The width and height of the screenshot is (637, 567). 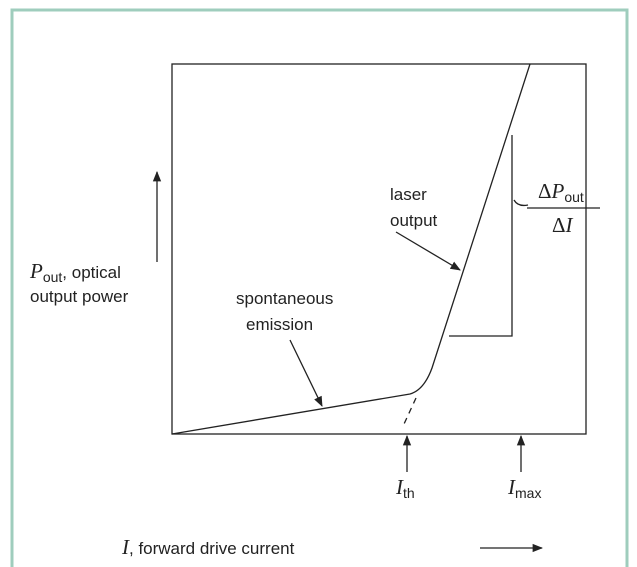 I want to click on slope-numerator: ΔPout, so click(x=561, y=192).